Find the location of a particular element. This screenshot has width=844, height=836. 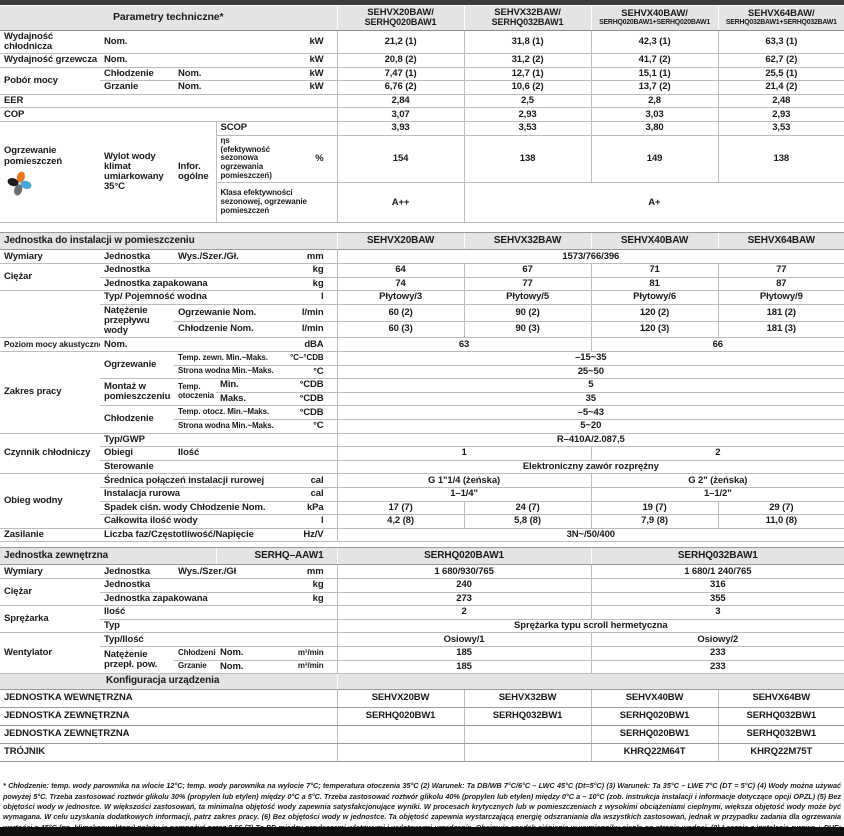

param-label: Ciężar is located at coordinates (50, 592).